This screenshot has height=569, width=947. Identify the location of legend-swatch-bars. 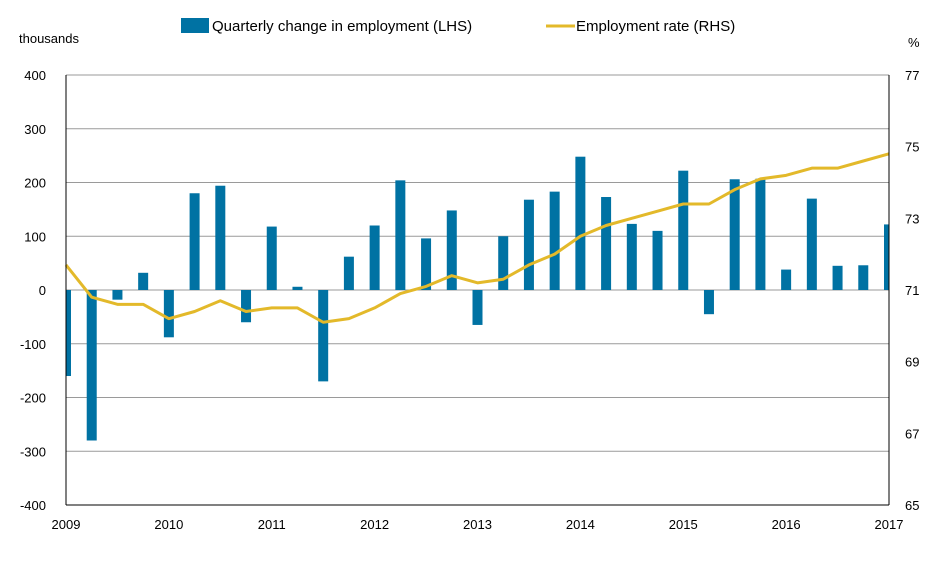
(195, 25).